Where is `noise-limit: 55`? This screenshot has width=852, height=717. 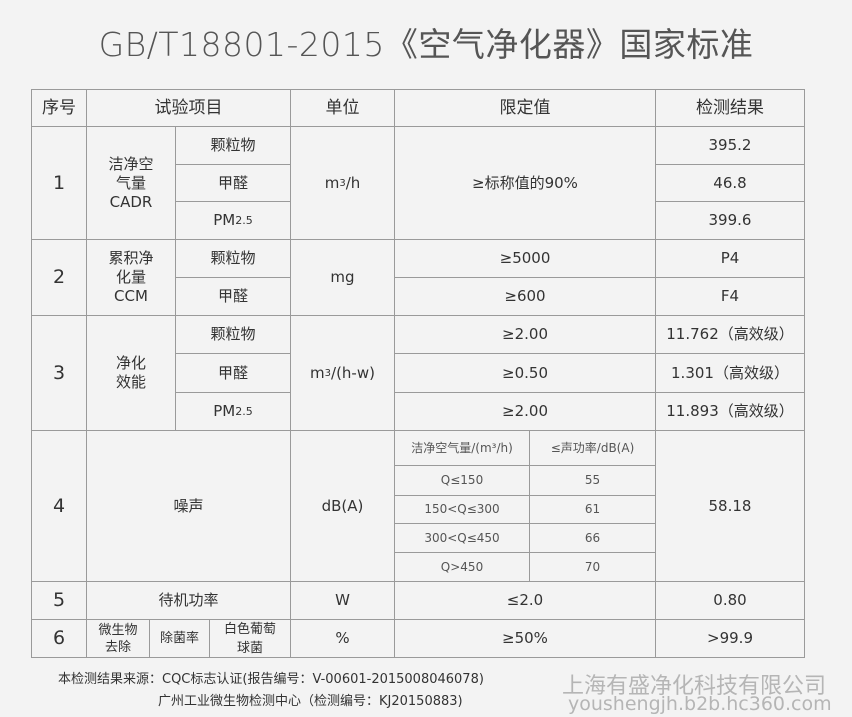 noise-limit: 55 is located at coordinates (592, 480).